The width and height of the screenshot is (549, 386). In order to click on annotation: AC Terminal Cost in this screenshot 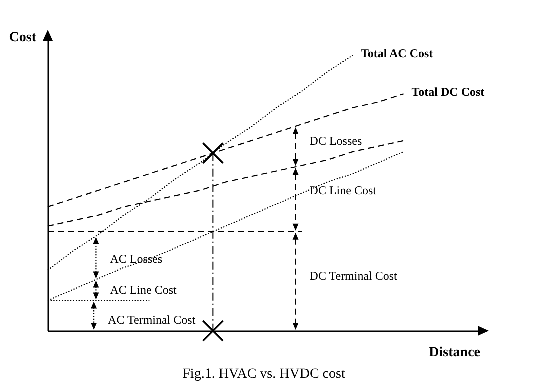, I will do `click(152, 319)`.